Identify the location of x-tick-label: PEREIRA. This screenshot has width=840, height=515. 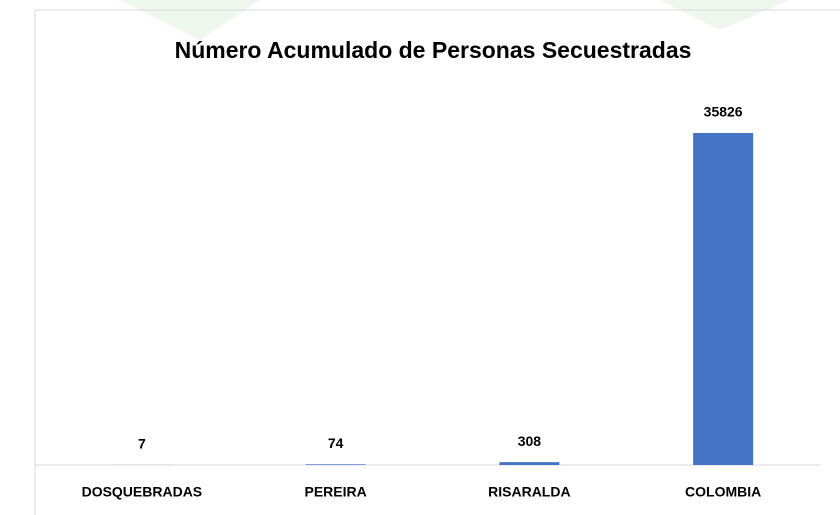
(336, 492).